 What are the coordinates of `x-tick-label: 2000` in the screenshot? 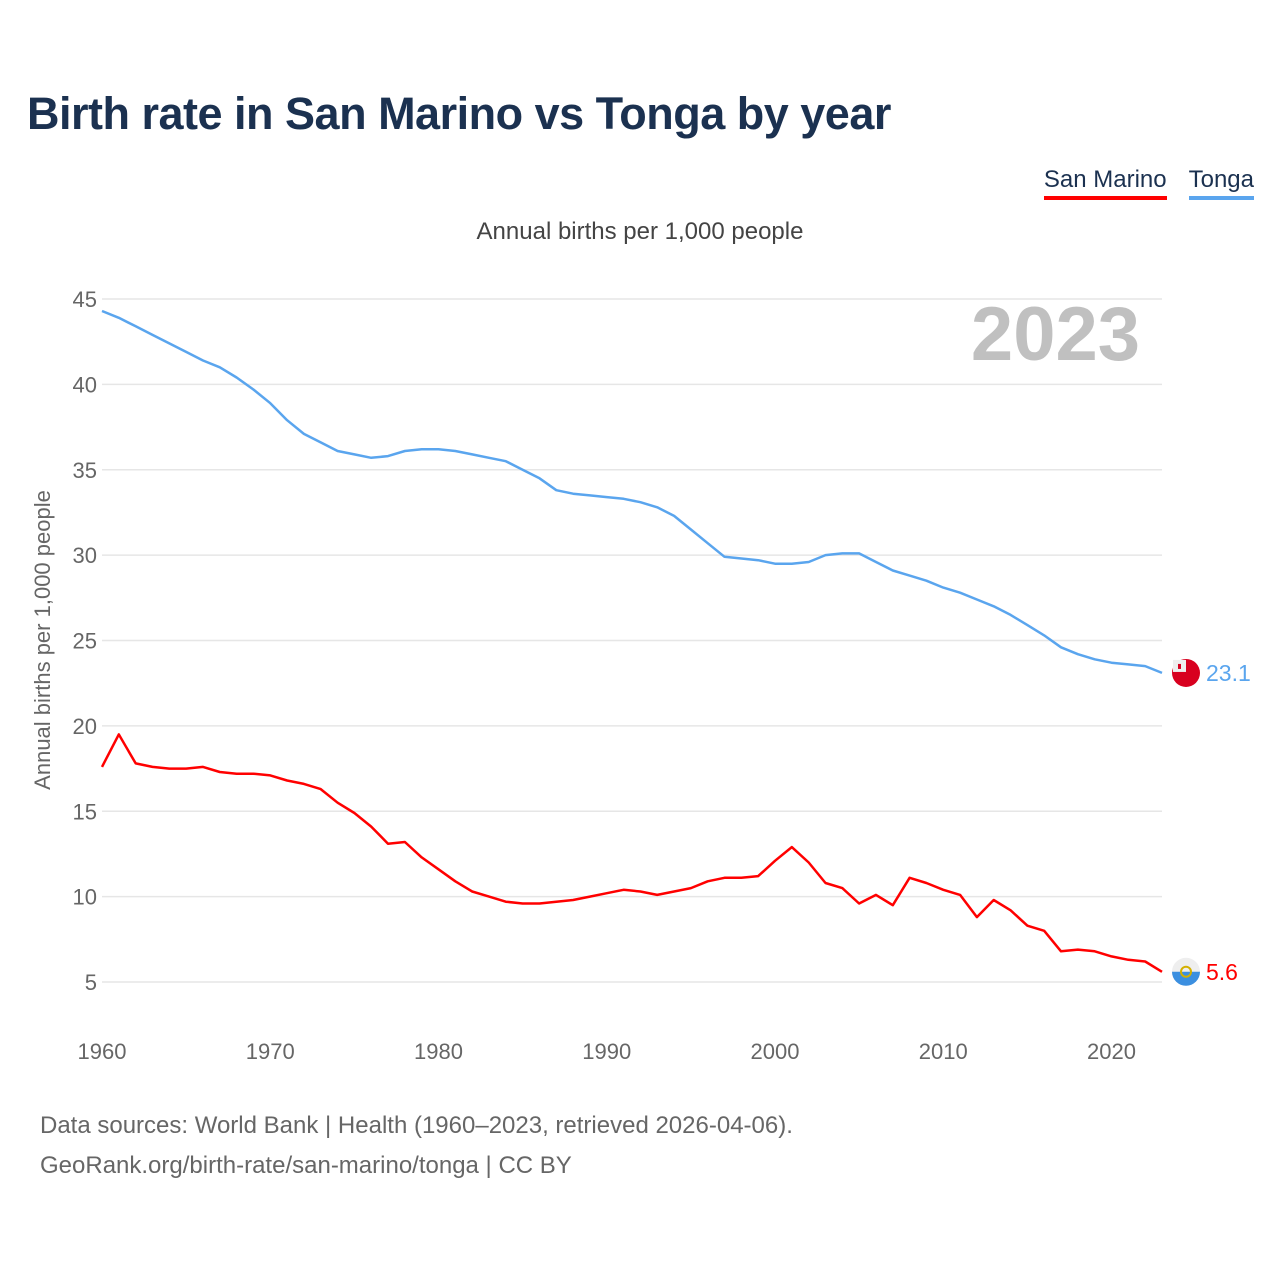 It's located at (775, 1051).